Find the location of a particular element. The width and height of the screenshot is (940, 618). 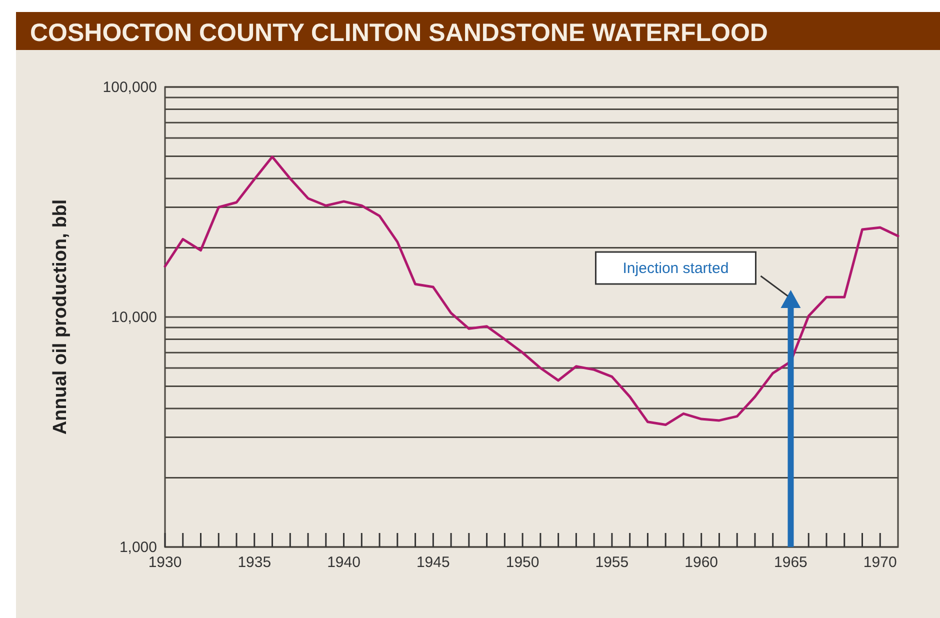

x-tick-label: 1965 is located at coordinates (791, 562).